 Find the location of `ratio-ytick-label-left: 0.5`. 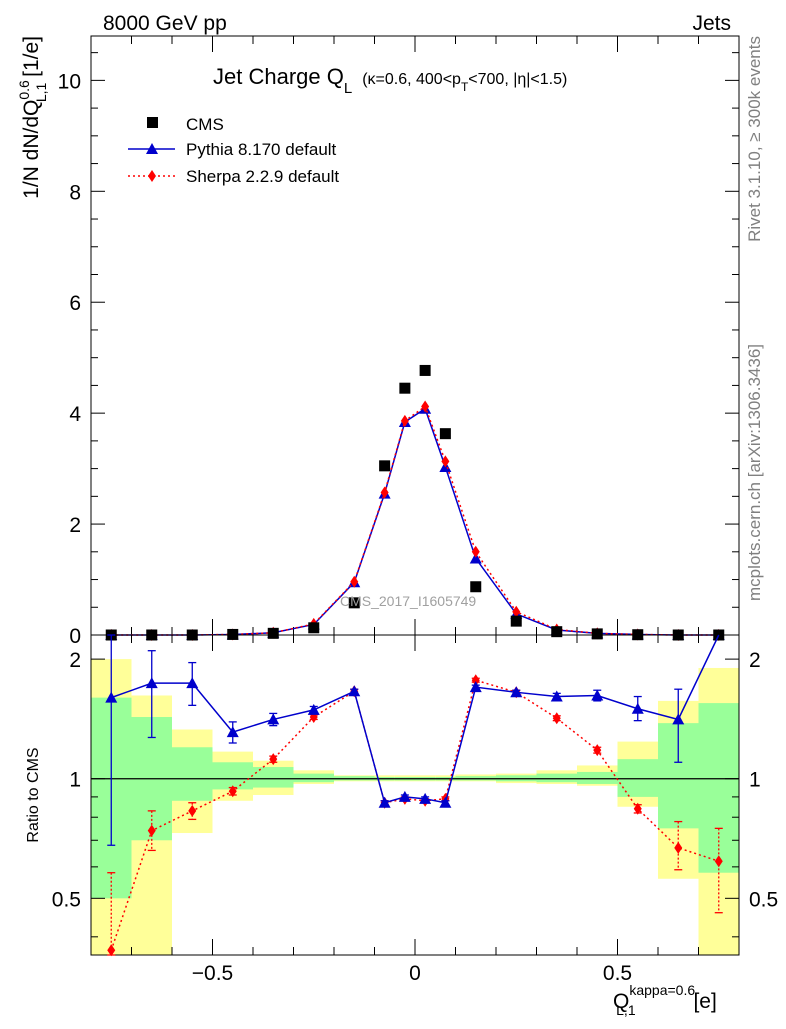

ratio-ytick-label-left: 0.5 is located at coordinates (66, 899).